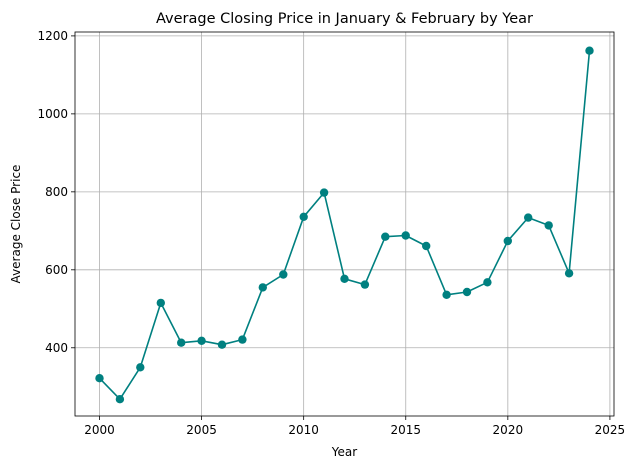 Image resolution: width=629 pixels, height=470 pixels. I want to click on y-tick-label: 400, so click(56, 348).